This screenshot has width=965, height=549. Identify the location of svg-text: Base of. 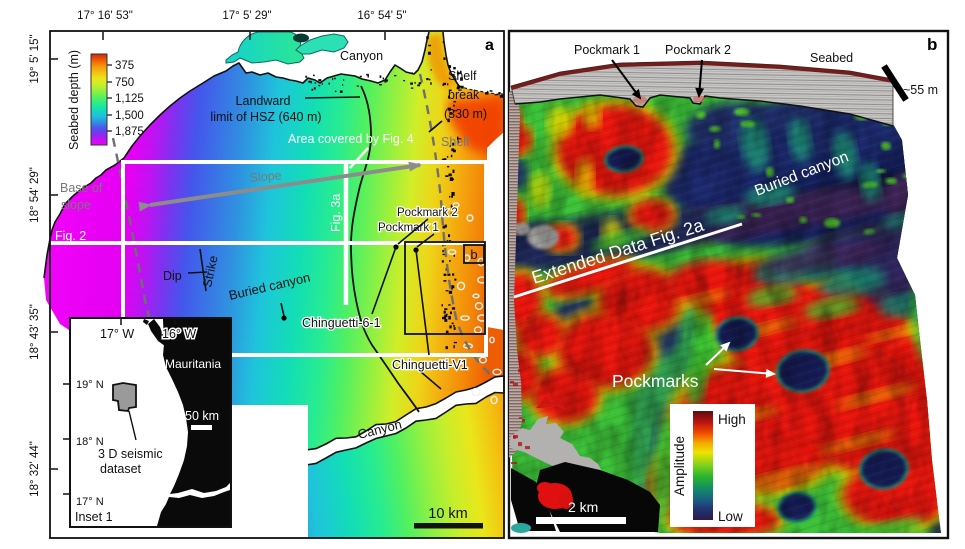
(81, 188).